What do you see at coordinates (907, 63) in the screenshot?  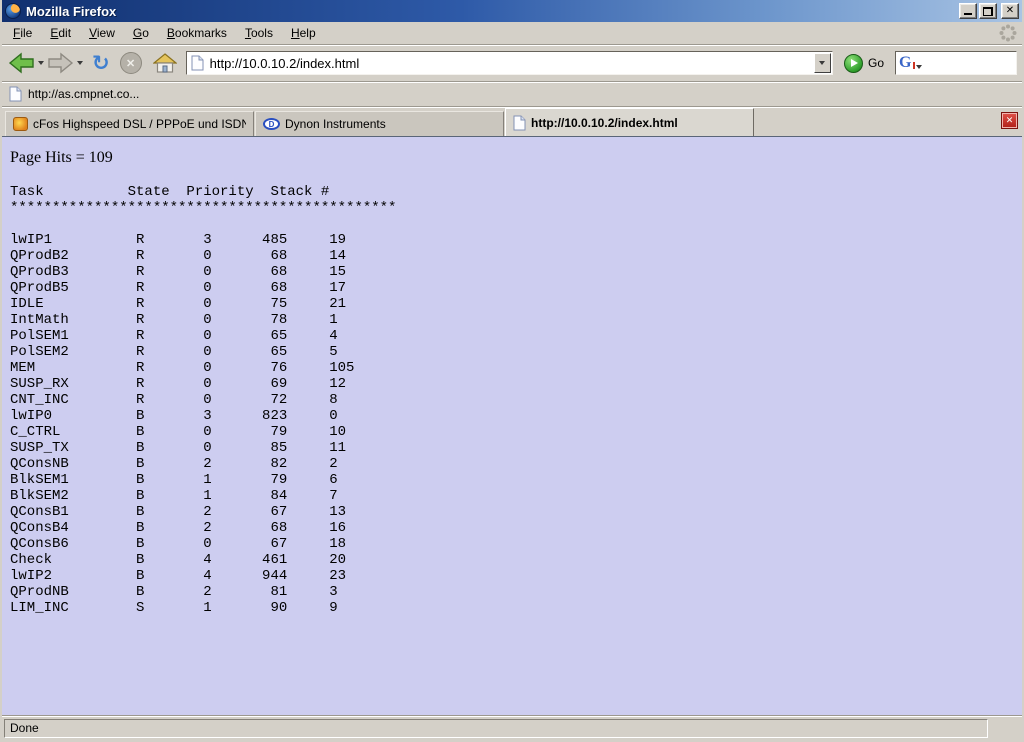 I see `google-icon: G` at bounding box center [907, 63].